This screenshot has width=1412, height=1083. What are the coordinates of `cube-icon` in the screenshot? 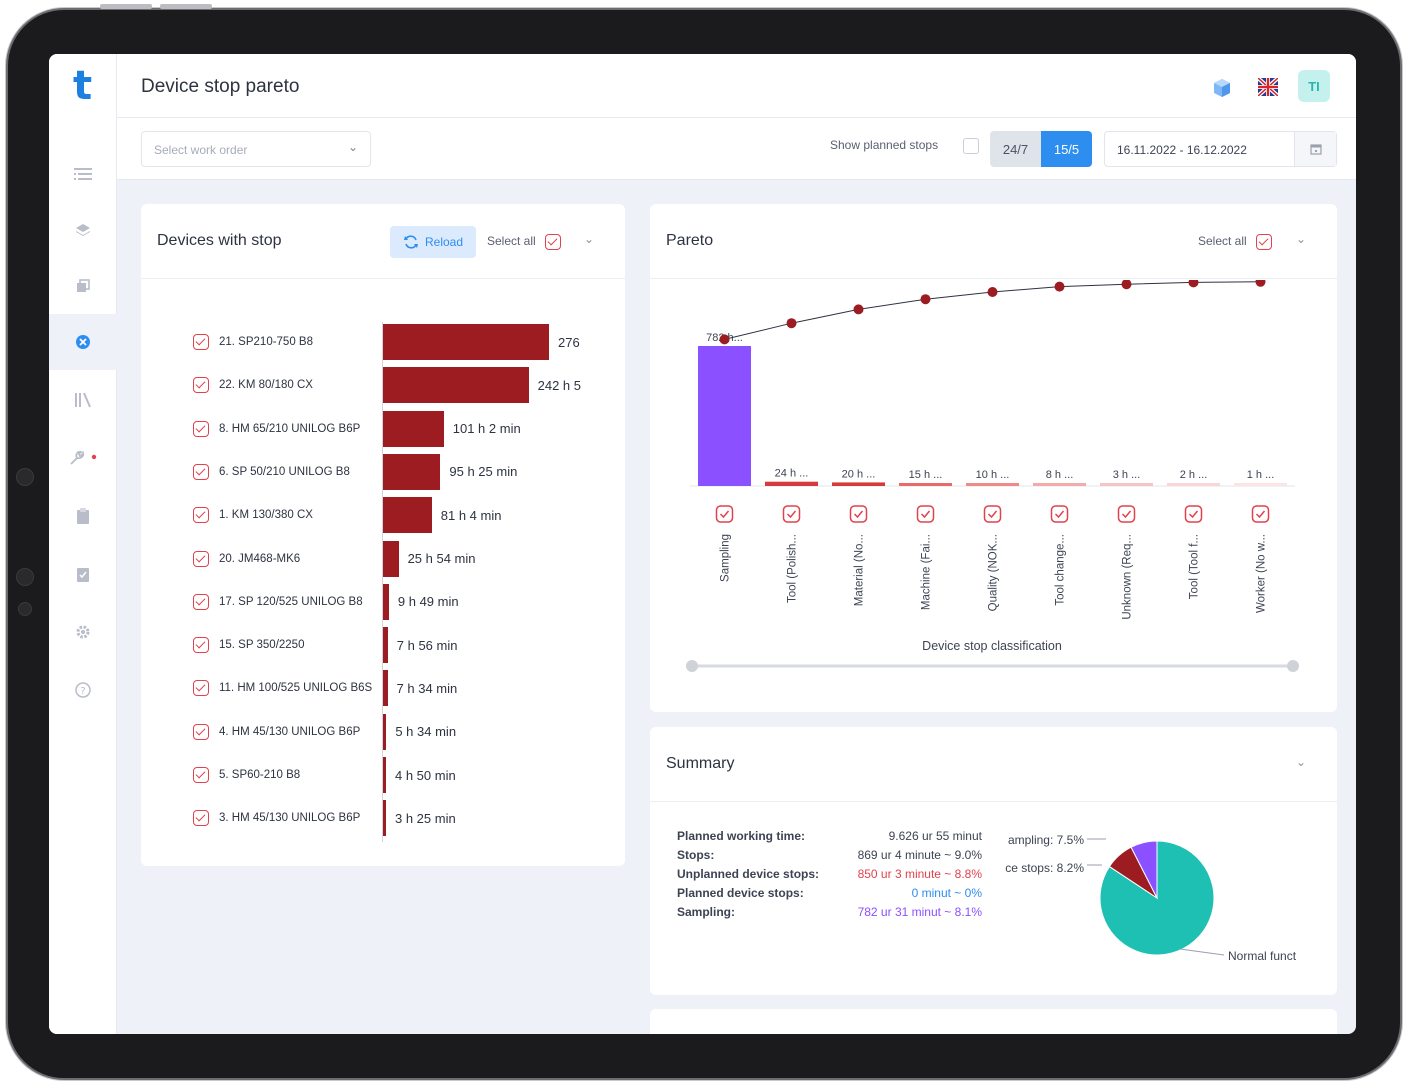 It's located at (1222, 88).